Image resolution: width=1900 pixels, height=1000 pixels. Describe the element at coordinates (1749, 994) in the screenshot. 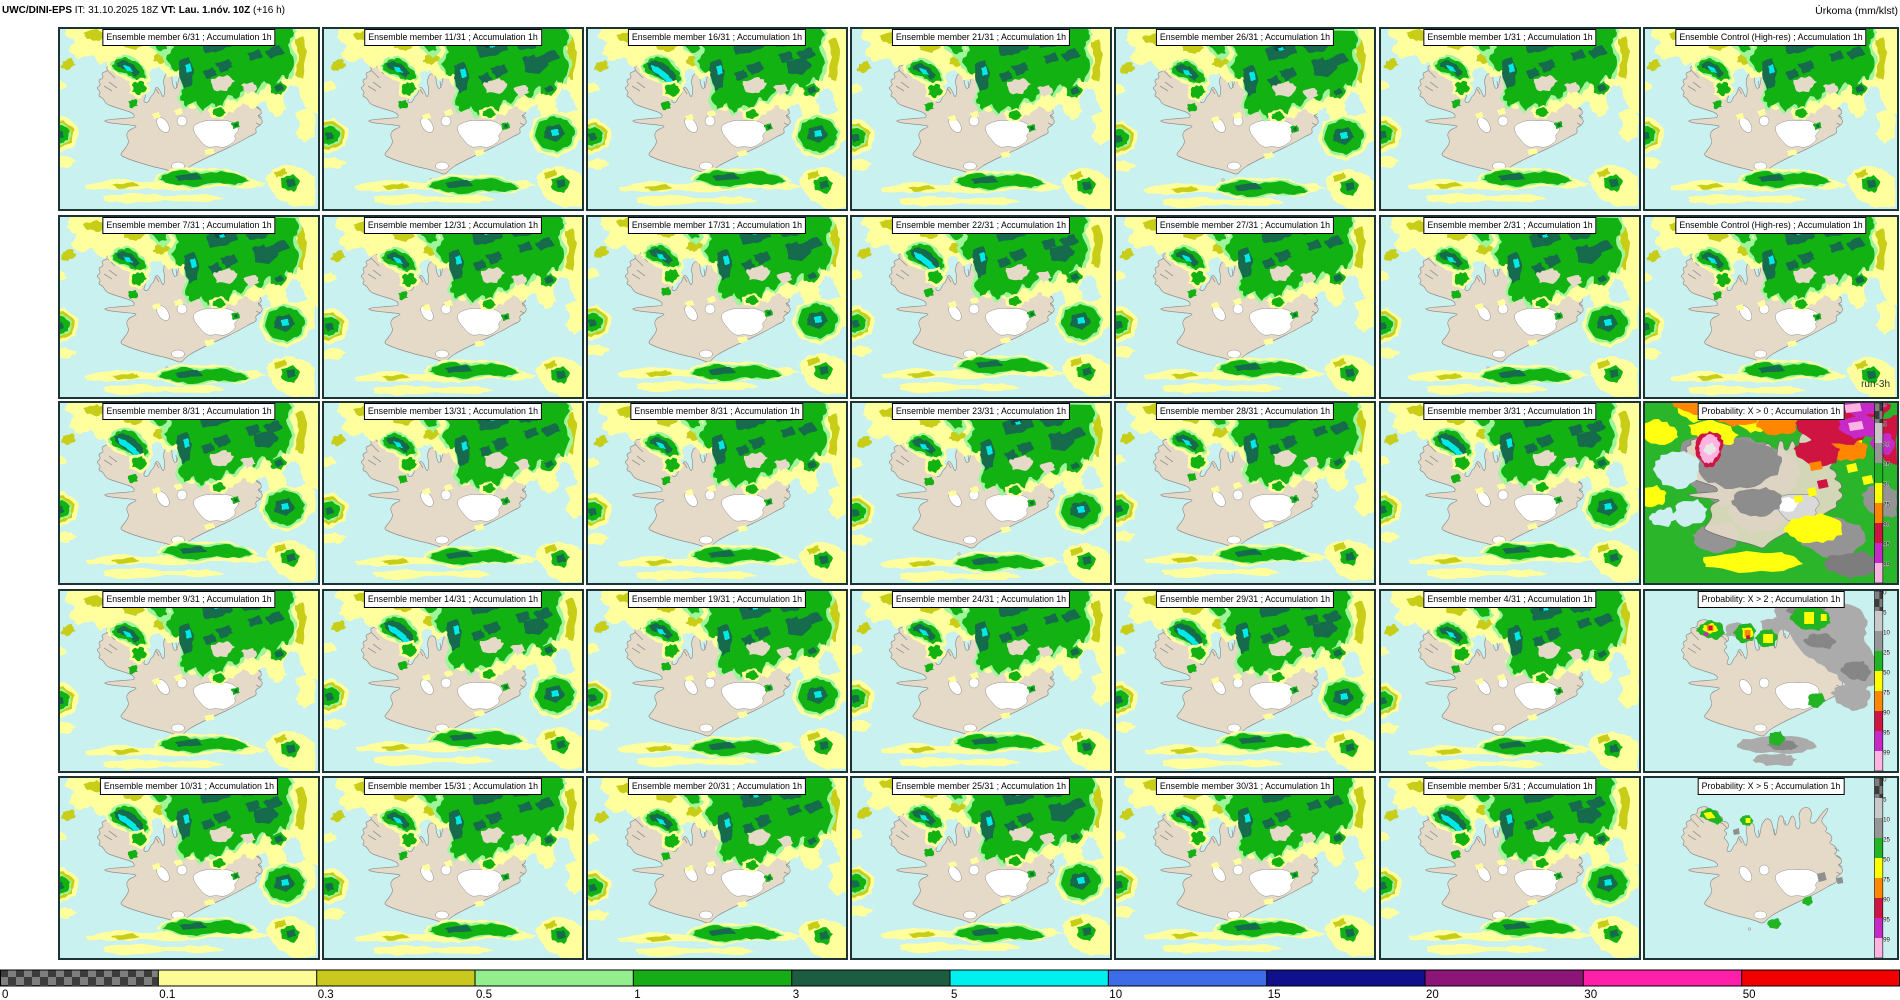

I see `svg-text: 50` at that location.